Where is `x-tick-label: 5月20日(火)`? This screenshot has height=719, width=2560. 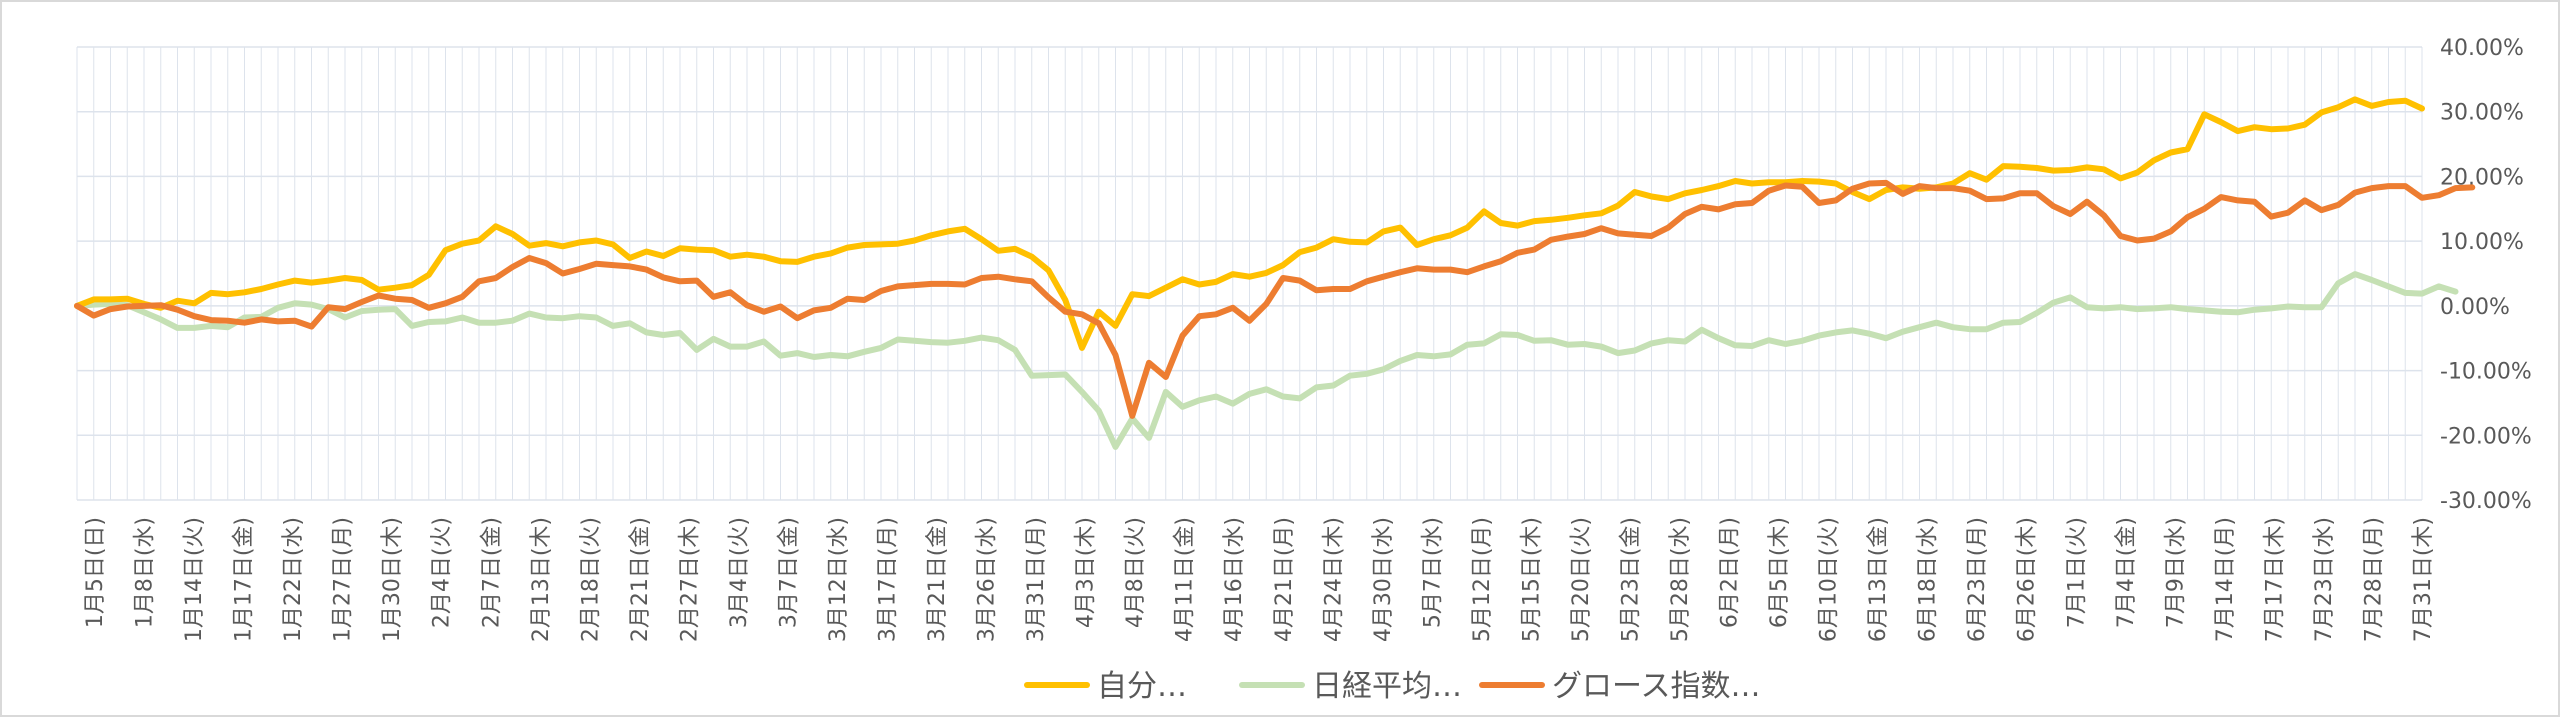 x-tick-label: 5月20日(火) is located at coordinates (1581, 579).